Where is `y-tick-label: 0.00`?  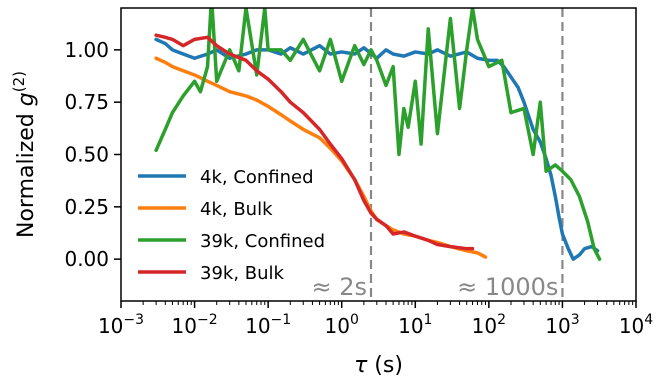 y-tick-label: 0.00 is located at coordinates (86, 259).